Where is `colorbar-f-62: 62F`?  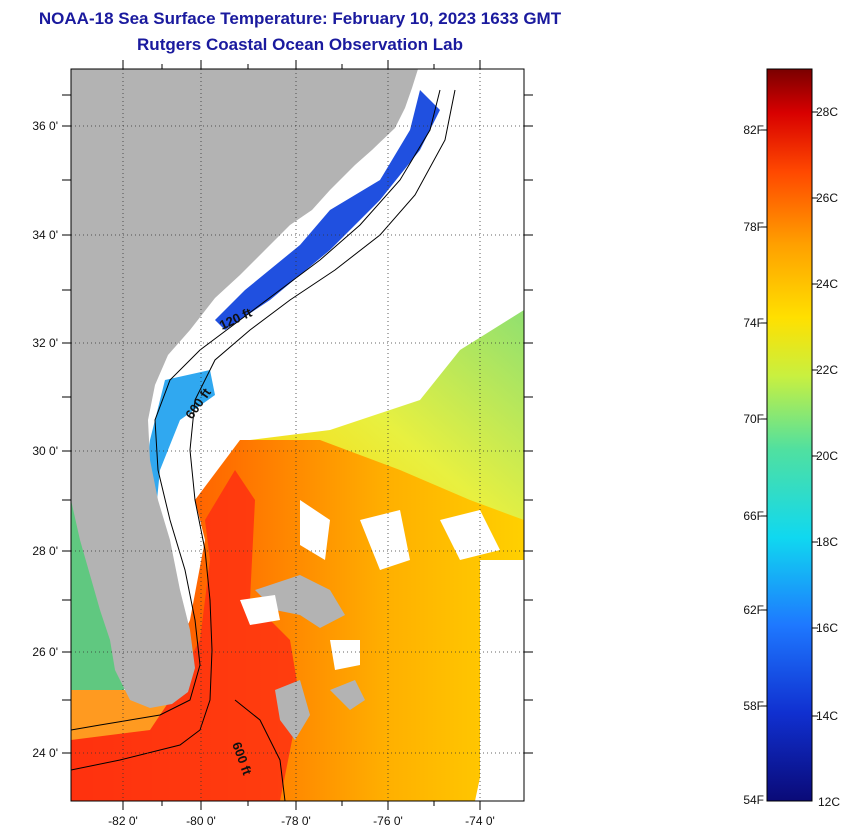
colorbar-f-62: 62F is located at coordinates (753, 610).